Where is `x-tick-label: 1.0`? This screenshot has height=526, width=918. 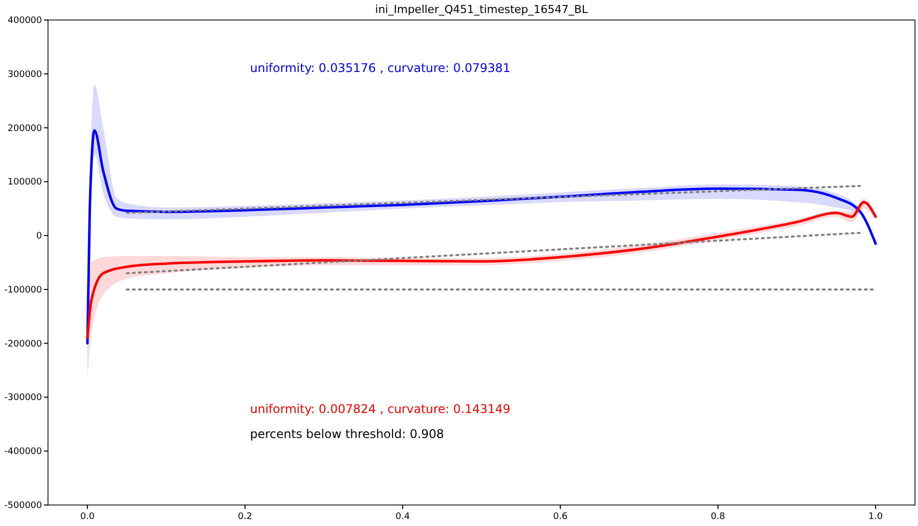
x-tick-label: 1.0 is located at coordinates (876, 517).